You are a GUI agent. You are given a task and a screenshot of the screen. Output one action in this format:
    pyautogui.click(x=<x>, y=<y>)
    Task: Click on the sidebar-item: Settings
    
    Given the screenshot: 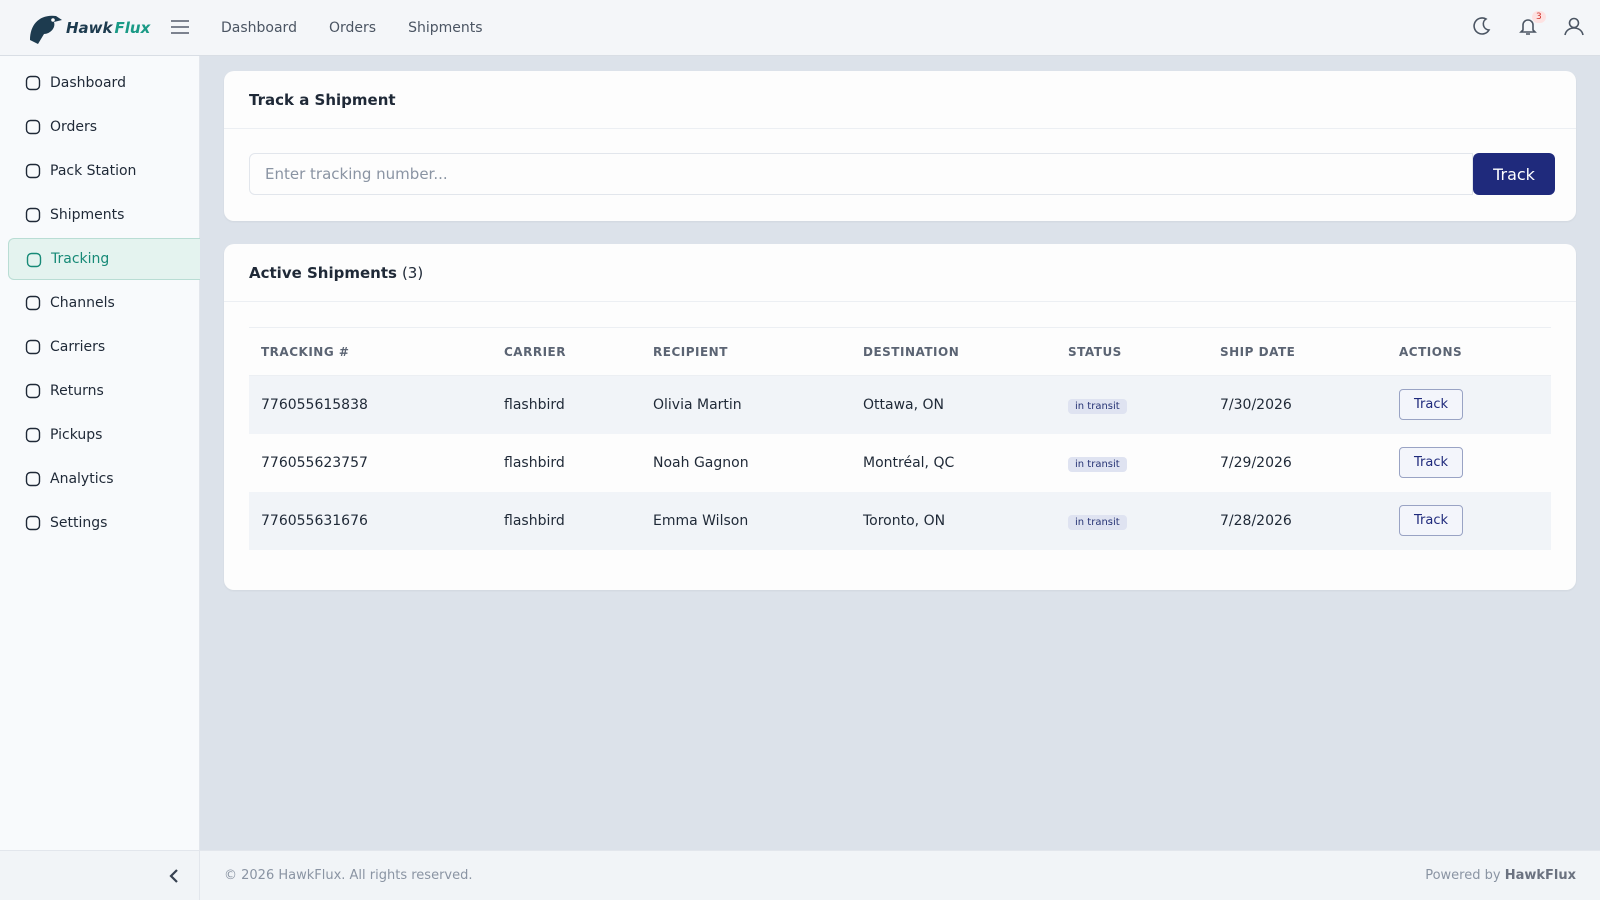 What is the action you would take?
    pyautogui.click(x=104, y=523)
    